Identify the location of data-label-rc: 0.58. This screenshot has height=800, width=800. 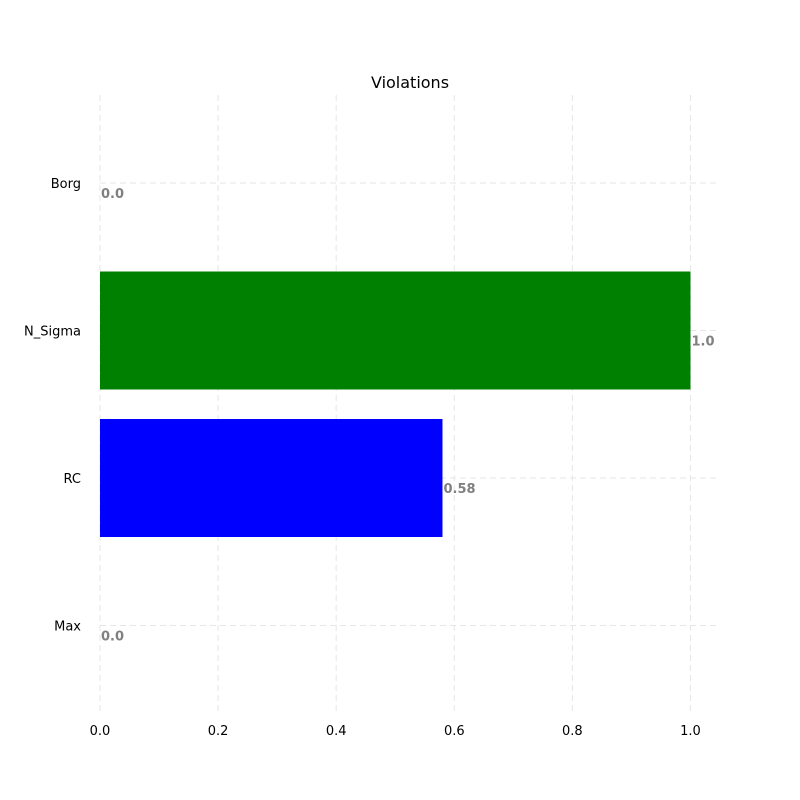
(459, 489).